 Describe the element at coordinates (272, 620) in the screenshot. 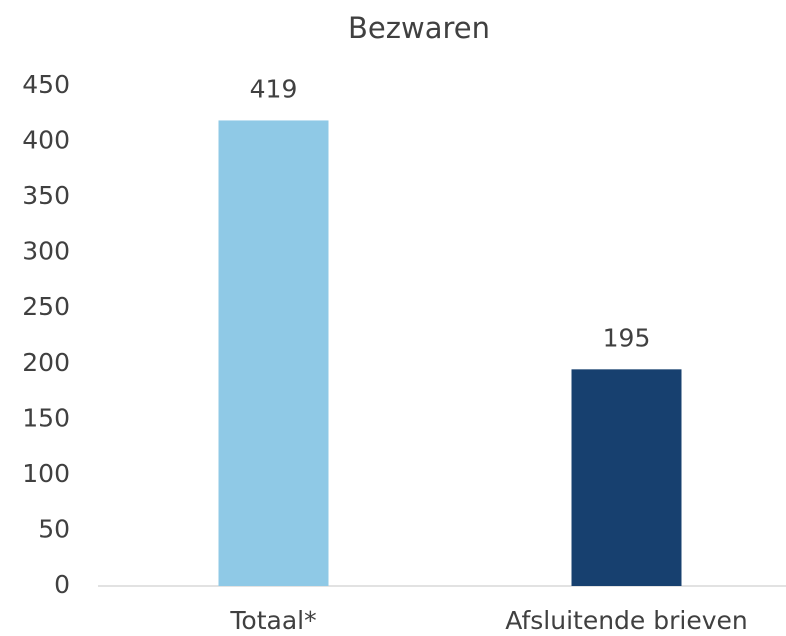

I see `x-tick-label: Totaal*` at that location.